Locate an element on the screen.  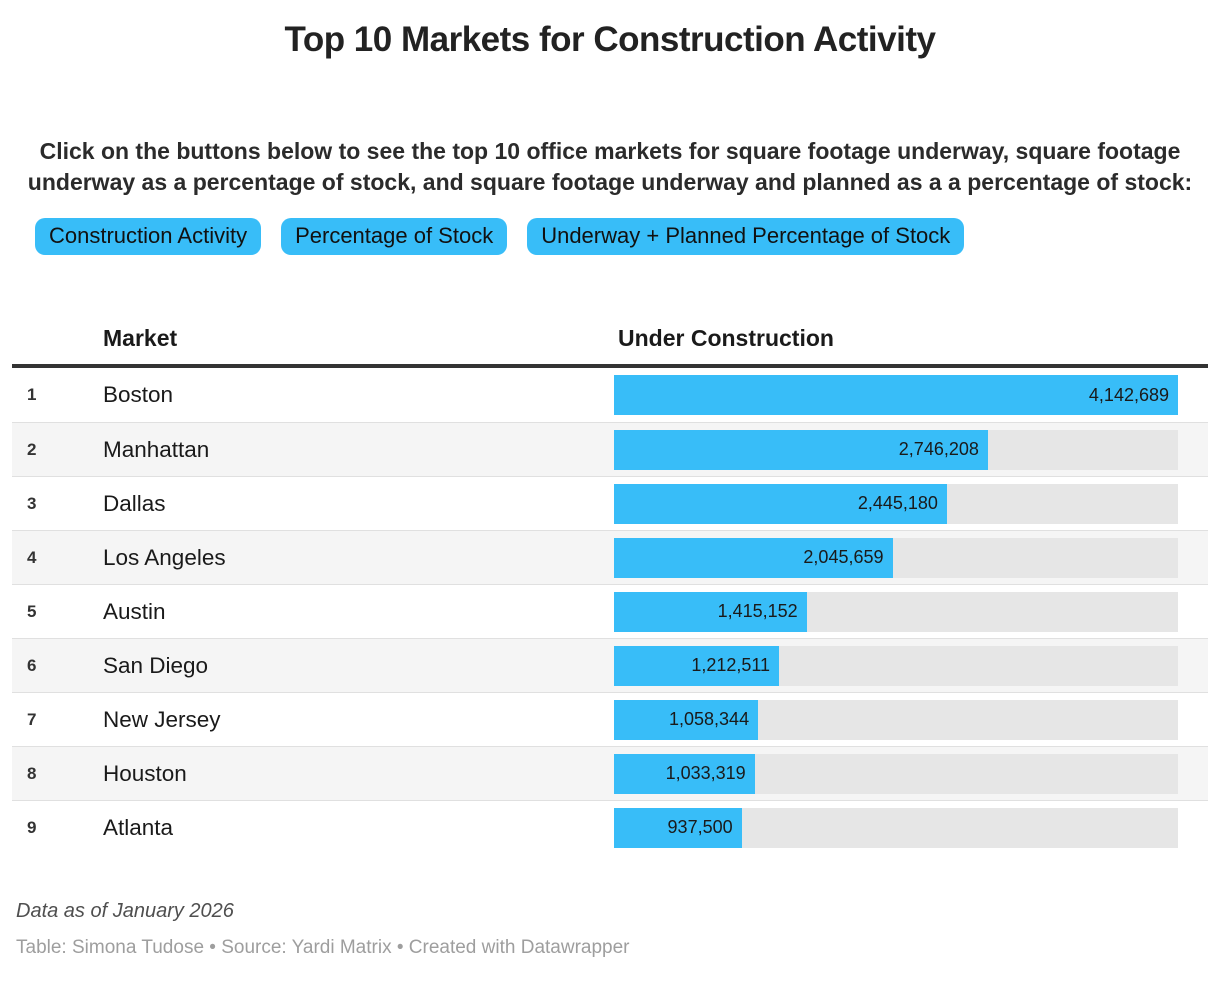
market-name: Boston is located at coordinates (138, 394).